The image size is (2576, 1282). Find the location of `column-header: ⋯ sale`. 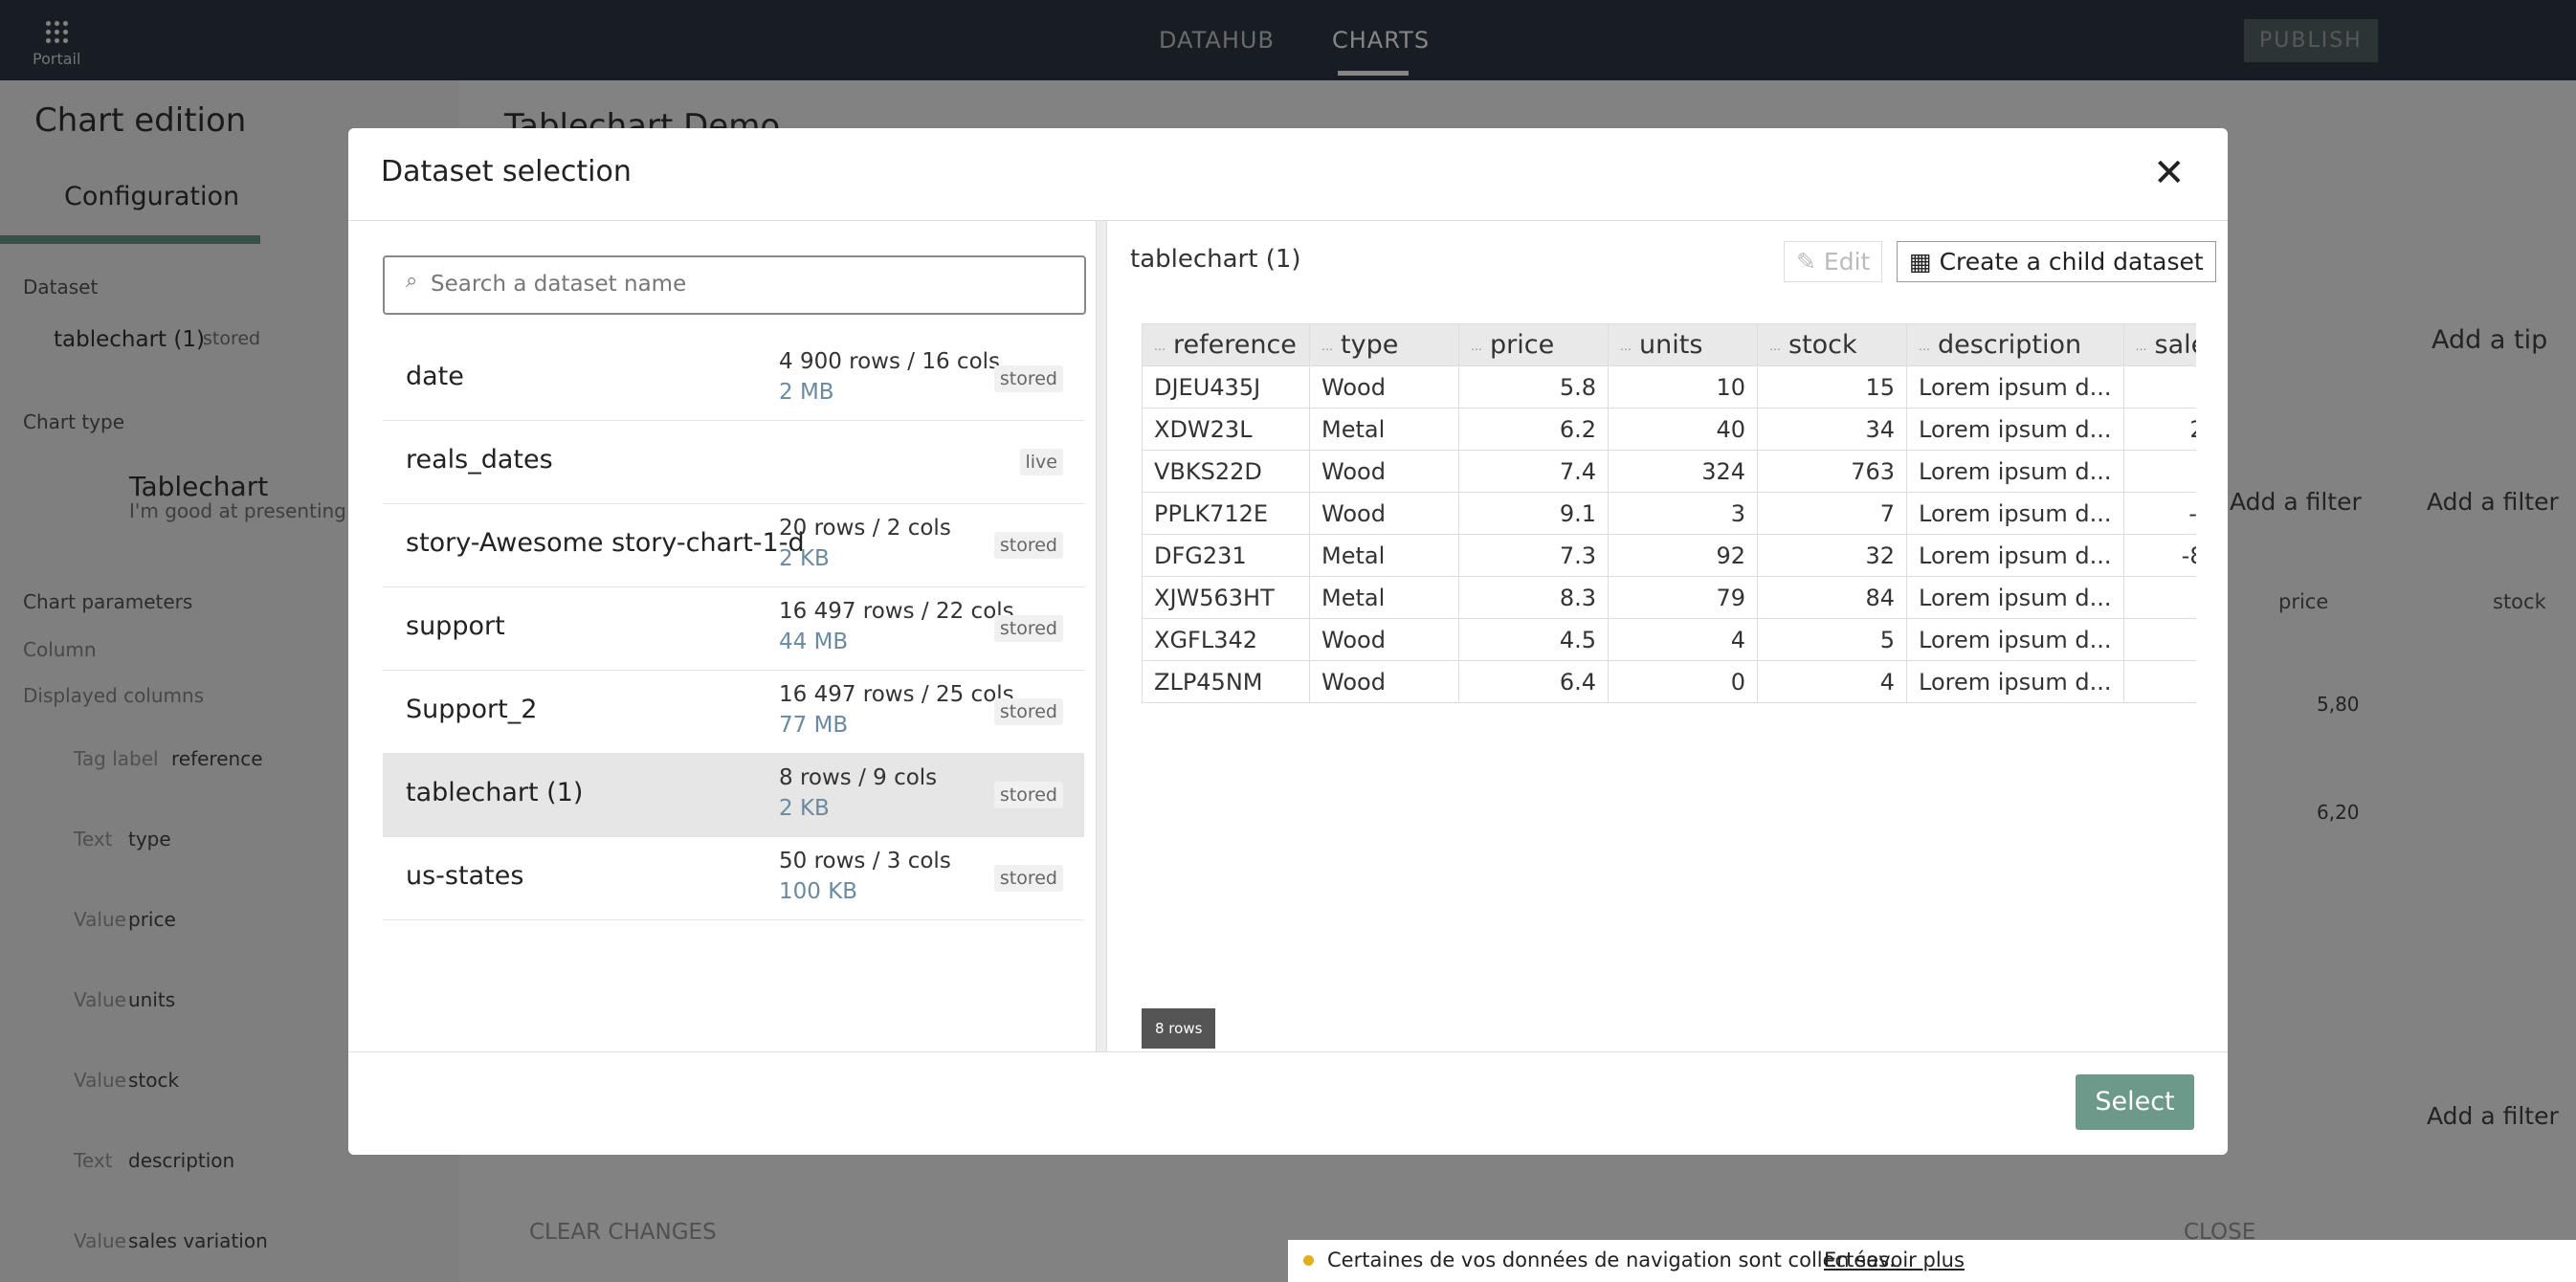

column-header: ⋯ sale is located at coordinates (2159, 345).